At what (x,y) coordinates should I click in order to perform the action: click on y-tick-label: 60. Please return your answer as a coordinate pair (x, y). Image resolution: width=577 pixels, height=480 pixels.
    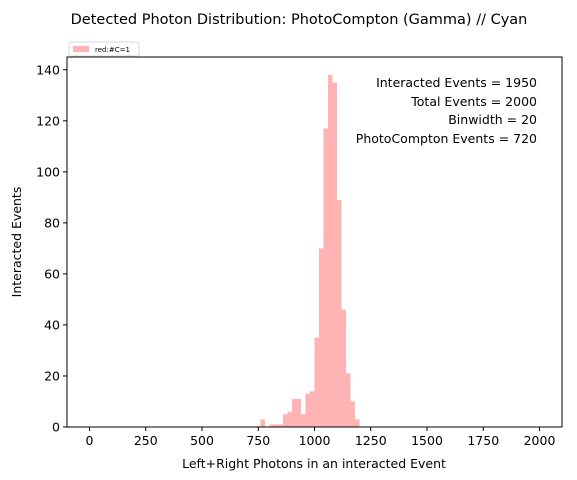
    Looking at the image, I should click on (52, 273).